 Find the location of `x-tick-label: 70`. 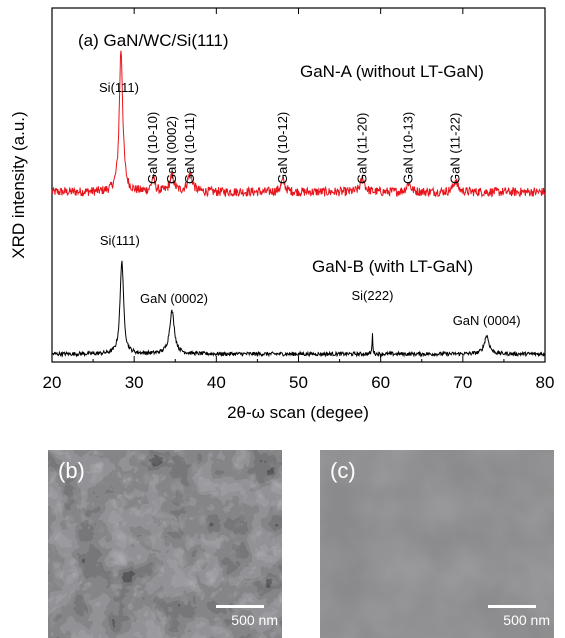

x-tick-label: 70 is located at coordinates (462, 382).